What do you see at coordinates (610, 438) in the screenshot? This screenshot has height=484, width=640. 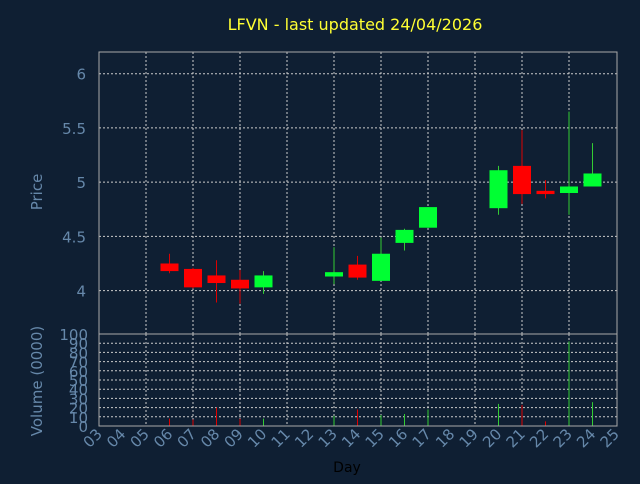 I see `day-tick-label: 25` at bounding box center [610, 438].